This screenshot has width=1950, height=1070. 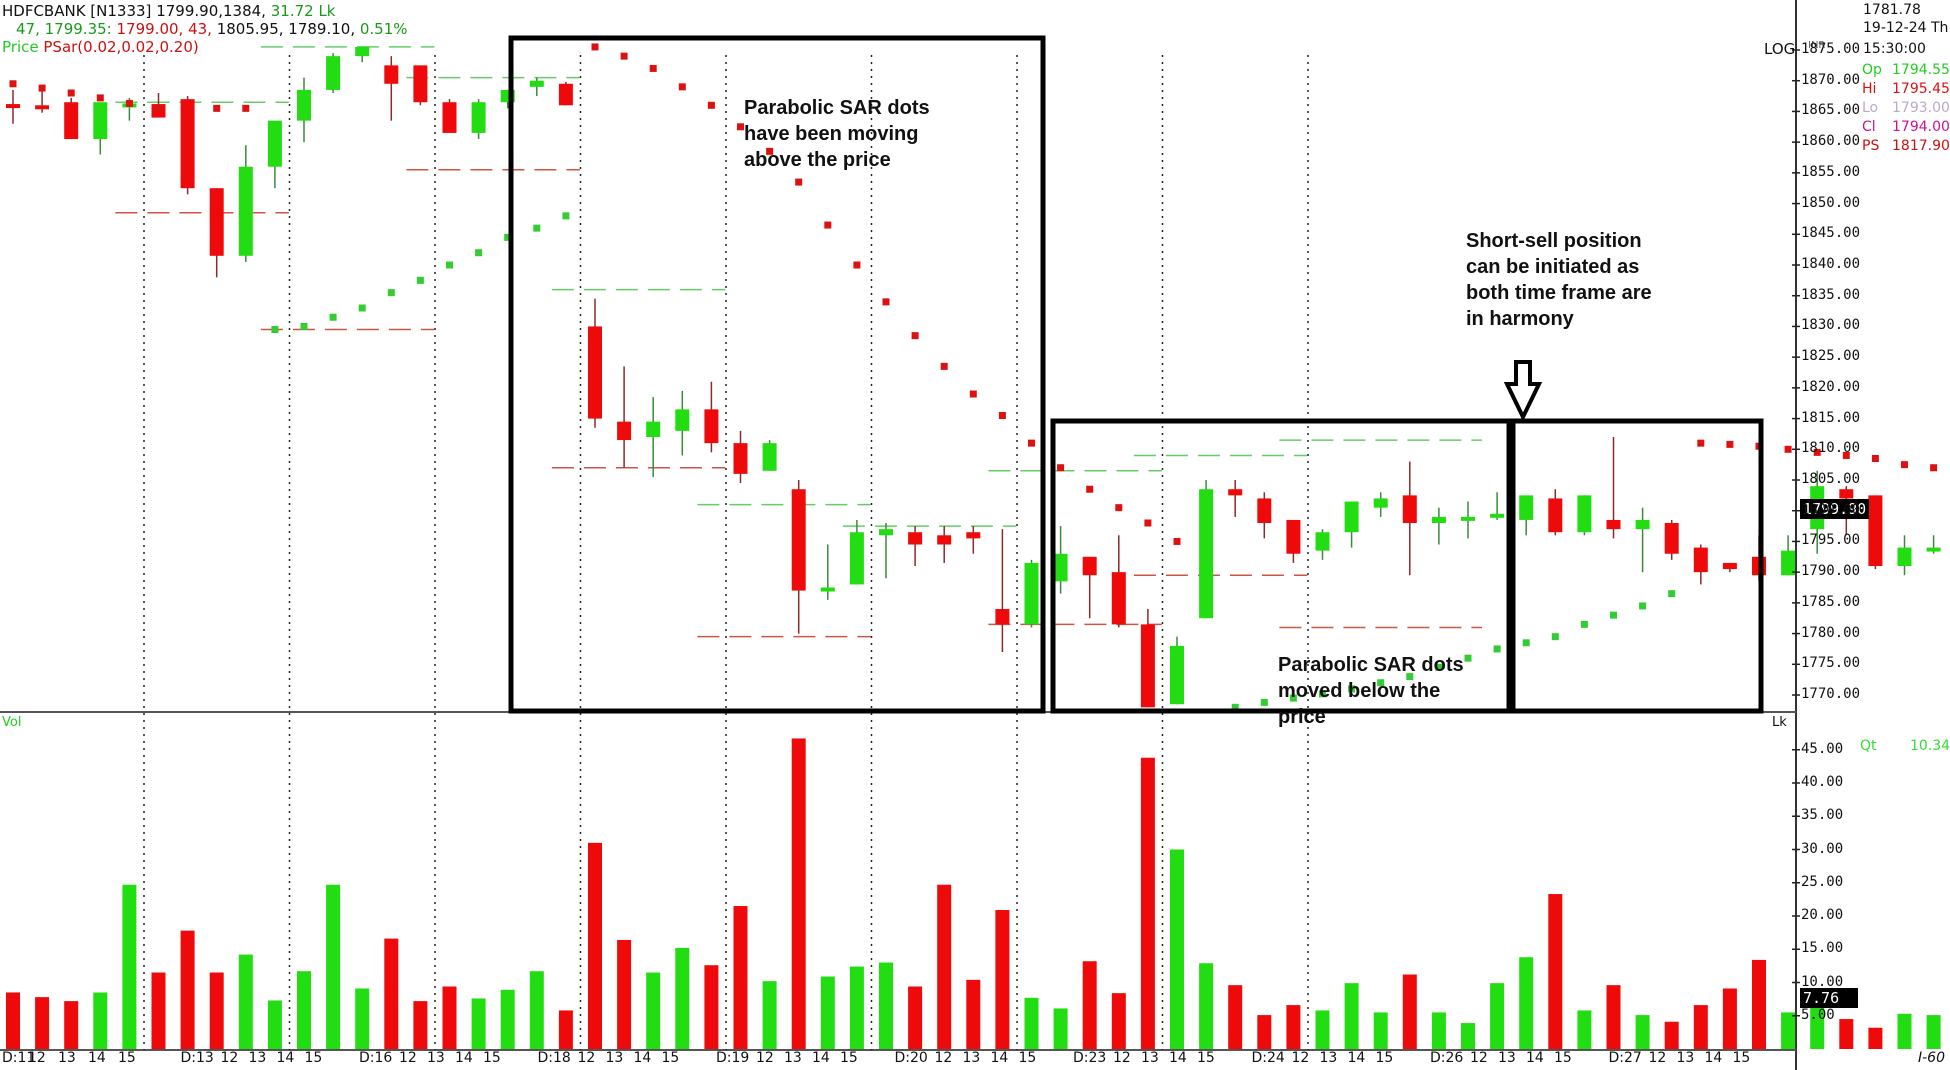 I want to click on price-tick-label: 1845.00, so click(x=1831, y=233).